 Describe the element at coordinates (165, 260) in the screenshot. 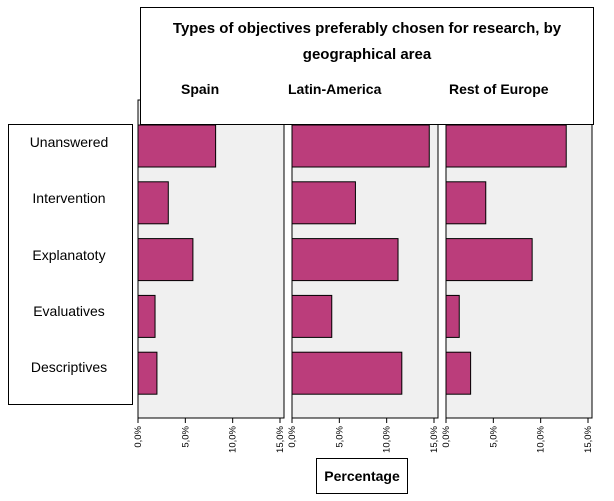

I see `bar-spain-explanatoty` at that location.